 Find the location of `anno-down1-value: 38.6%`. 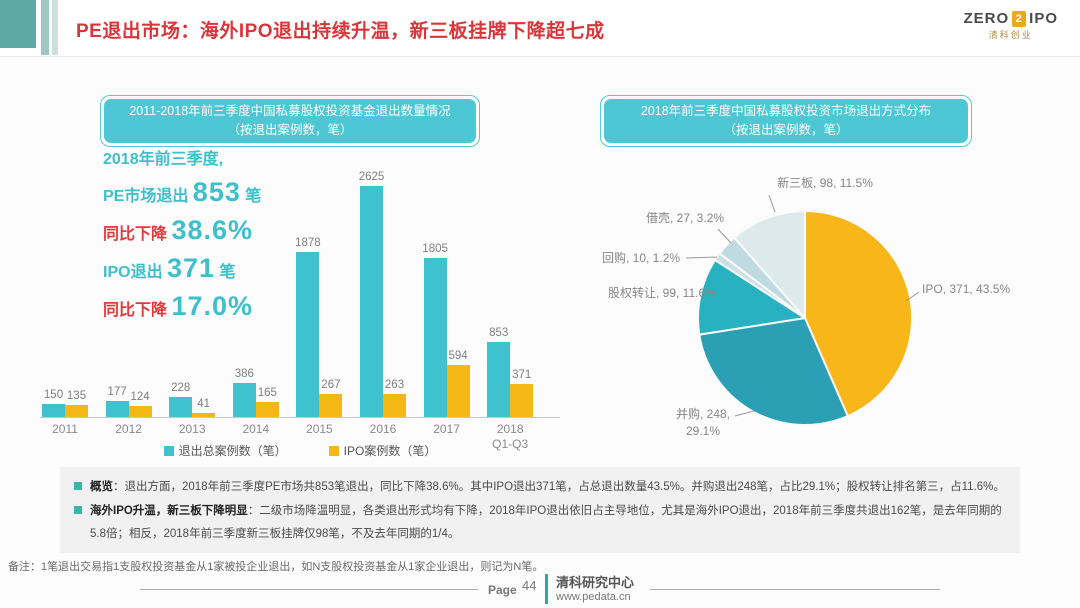

anno-down1-value: 38.6% is located at coordinates (212, 230).